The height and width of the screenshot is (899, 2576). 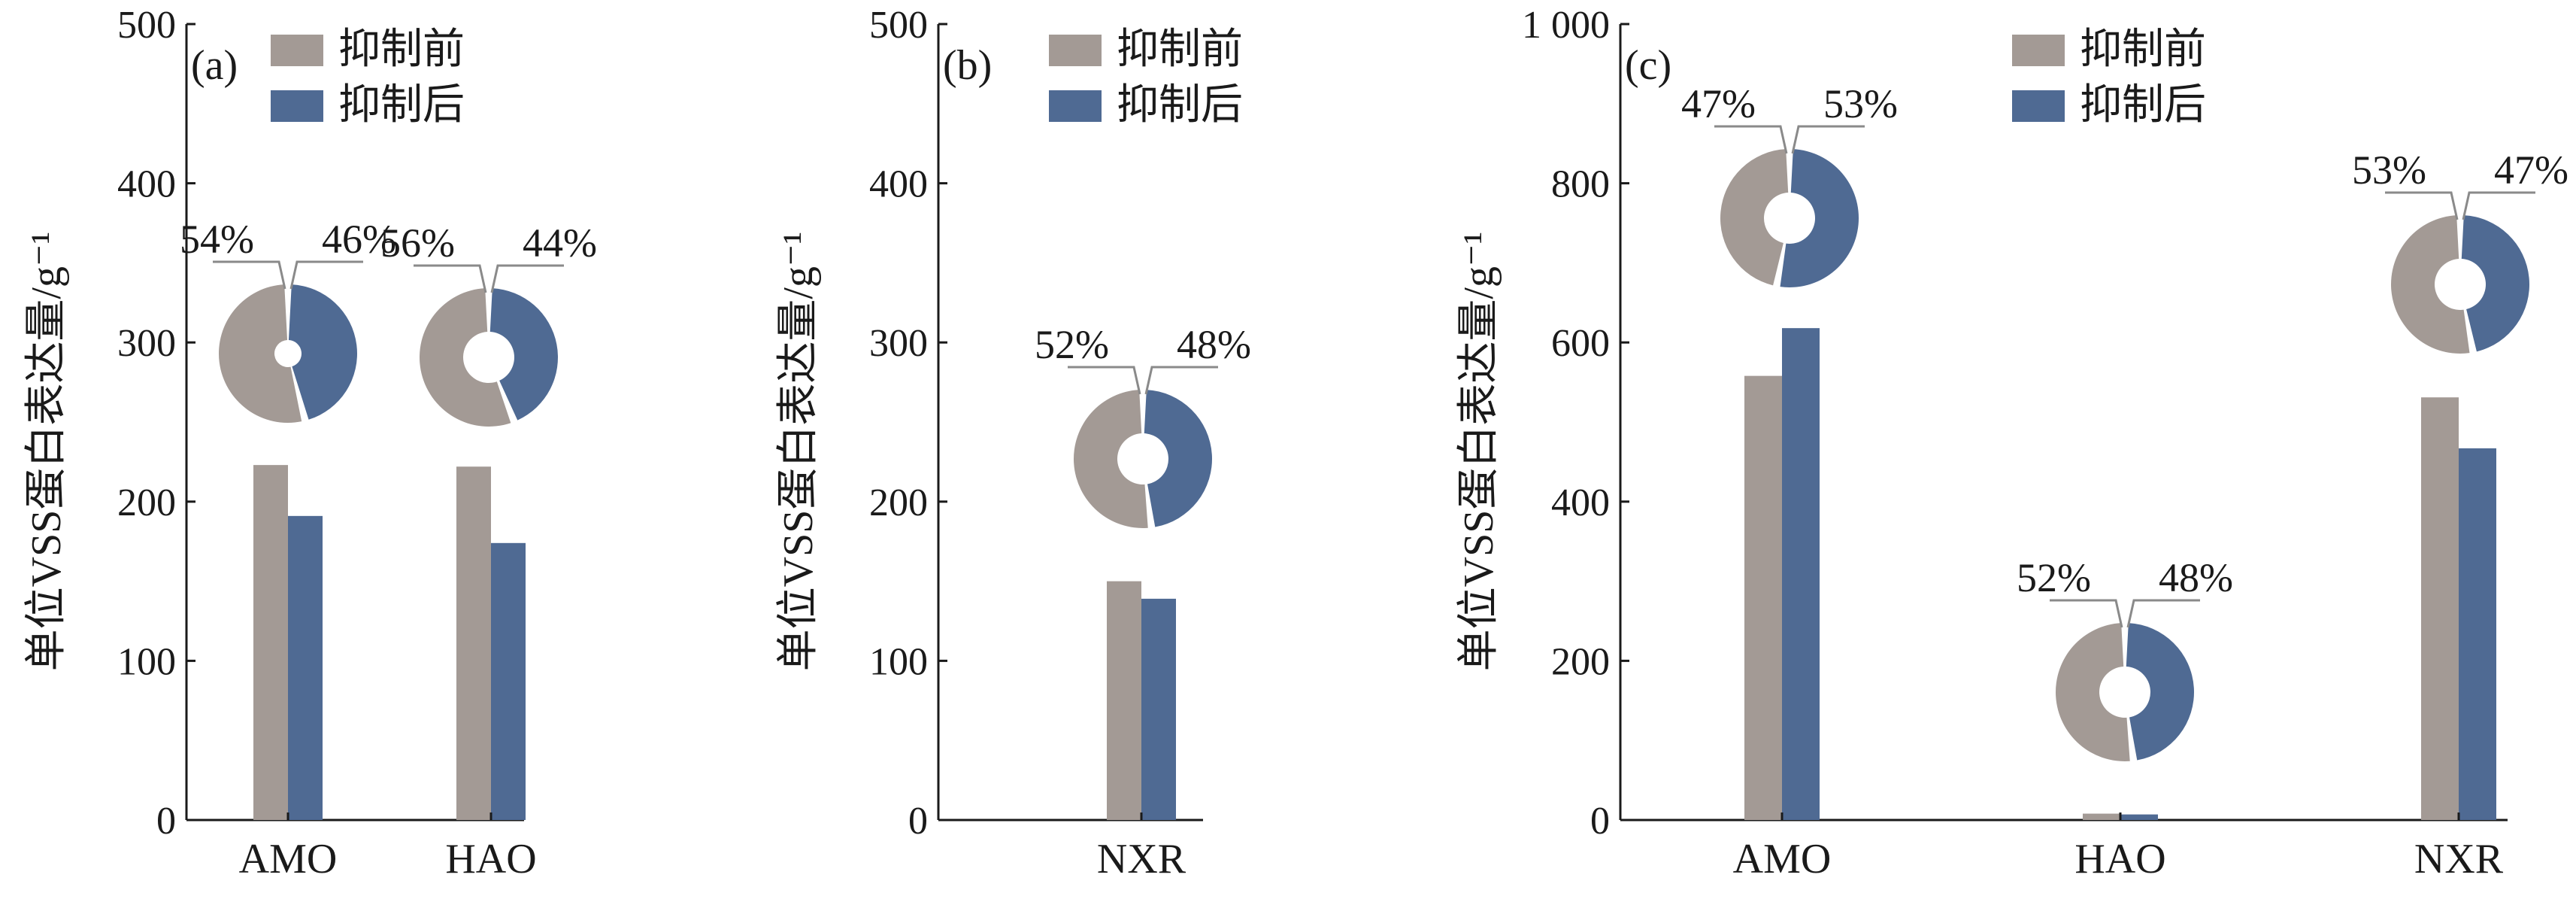 What do you see at coordinates (1214, 344) in the screenshot?
I see `panel-b-donut-nxr-after-label: 48%` at bounding box center [1214, 344].